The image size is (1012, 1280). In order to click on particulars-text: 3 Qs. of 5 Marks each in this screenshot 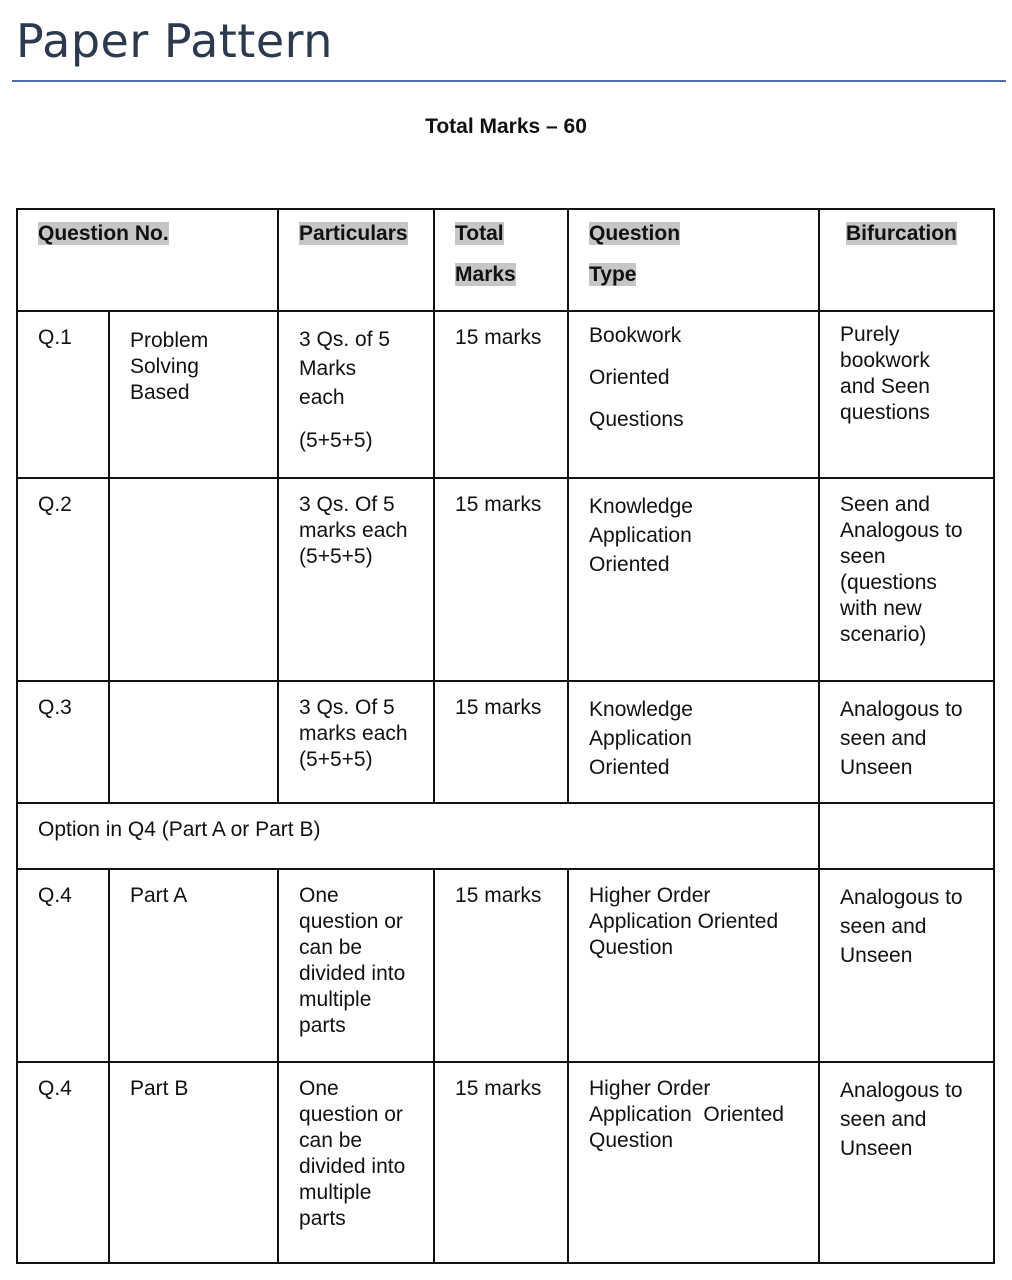, I will do `click(345, 368)`.